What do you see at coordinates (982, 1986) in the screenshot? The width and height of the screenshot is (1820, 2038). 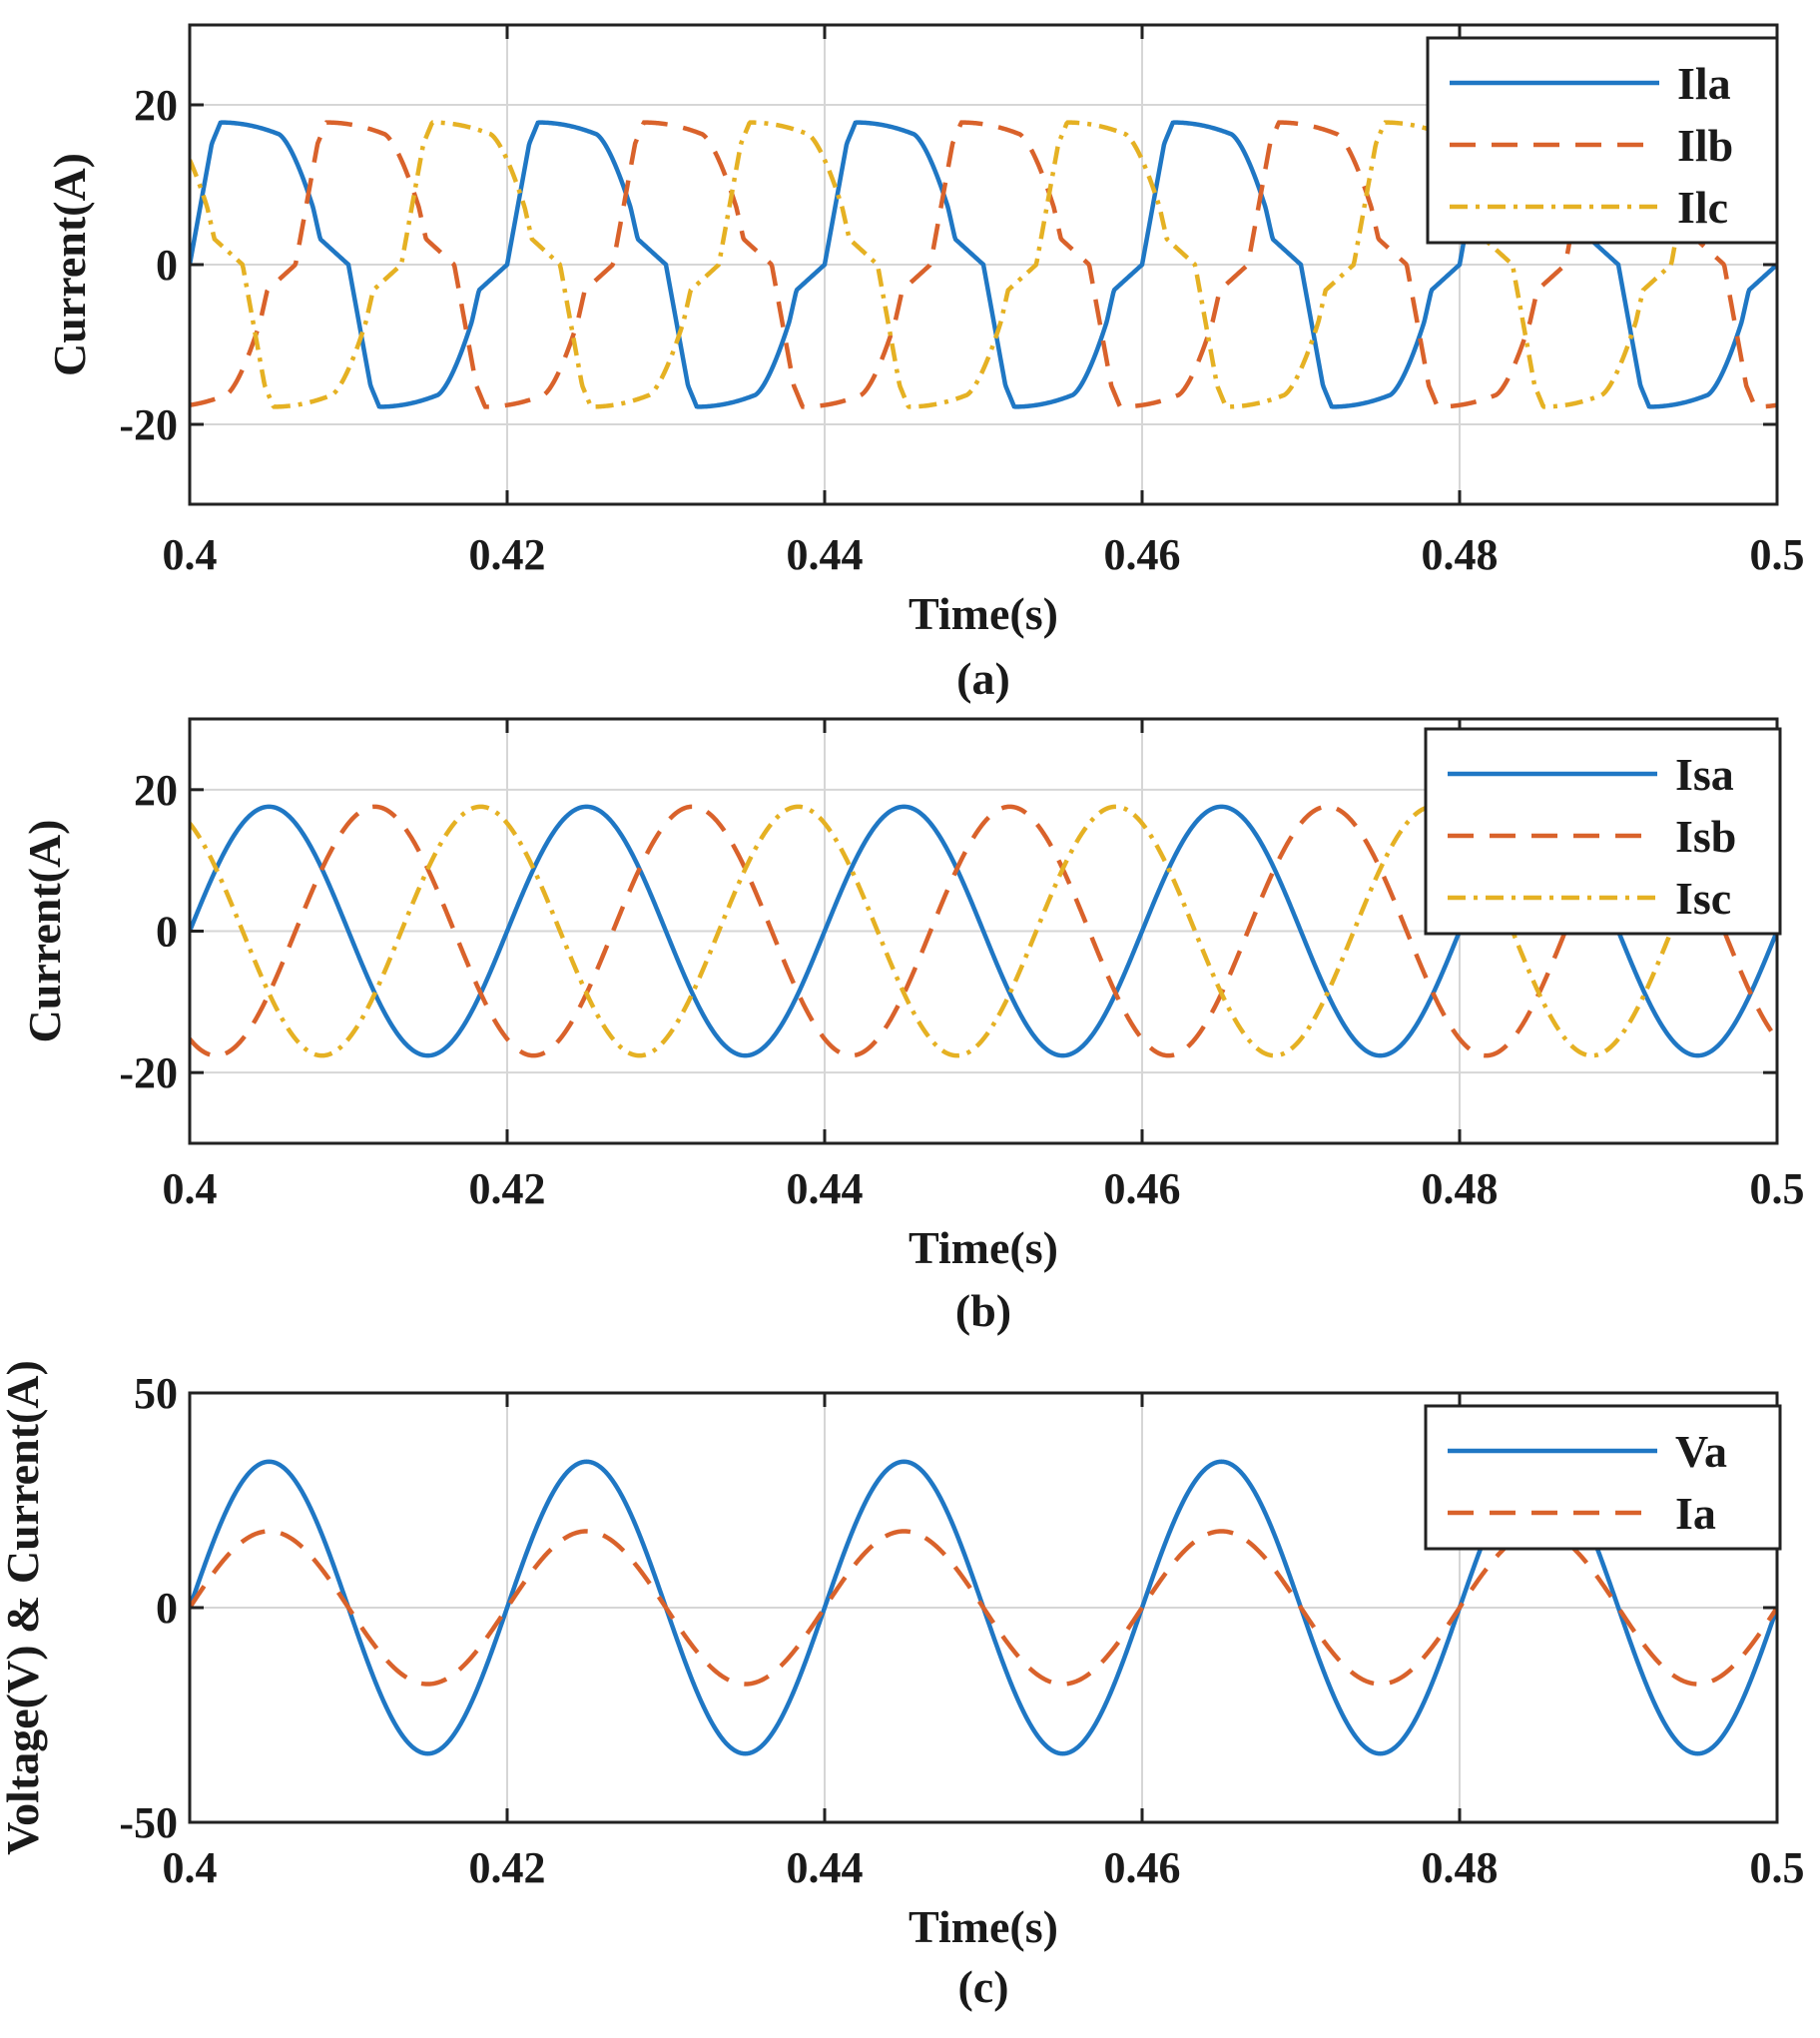 I see `panel-label: (c)` at bounding box center [982, 1986].